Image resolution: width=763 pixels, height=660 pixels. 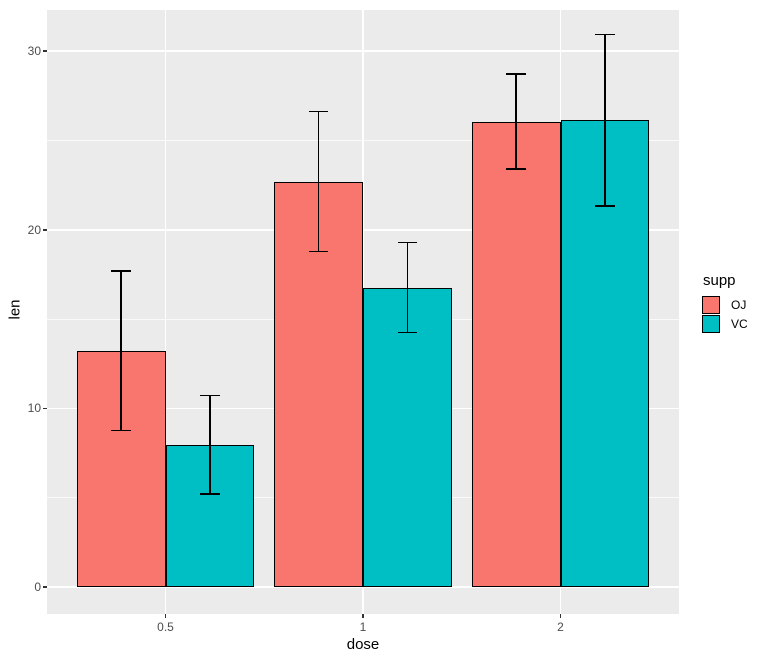 I want to click on x-tick-label-0.5: 0.5, so click(x=165, y=627).